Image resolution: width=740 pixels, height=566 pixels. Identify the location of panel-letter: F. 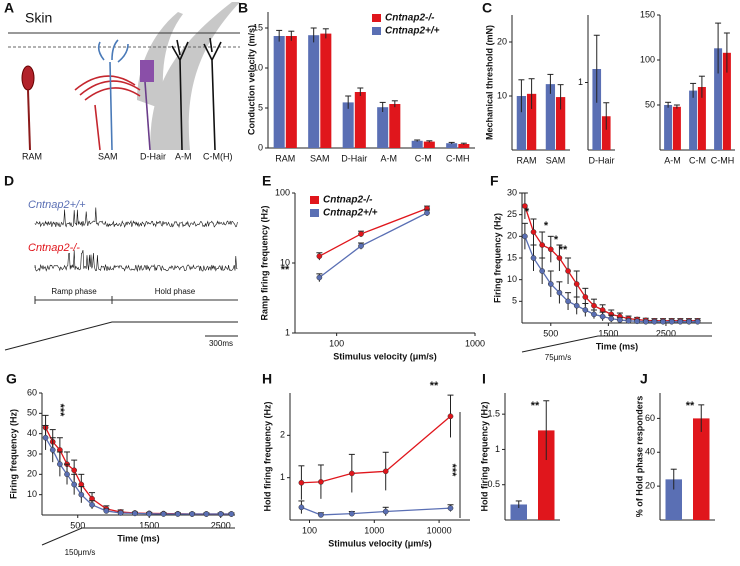
(494, 181).